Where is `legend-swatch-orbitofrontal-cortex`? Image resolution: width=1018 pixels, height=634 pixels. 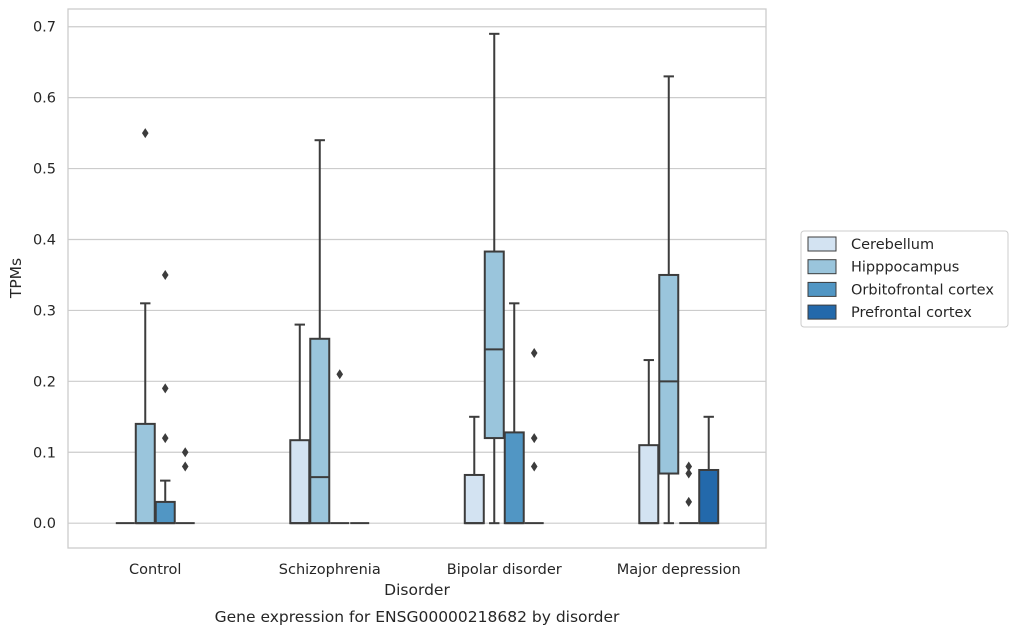
legend-swatch-orbitofrontal-cortex is located at coordinates (822, 289).